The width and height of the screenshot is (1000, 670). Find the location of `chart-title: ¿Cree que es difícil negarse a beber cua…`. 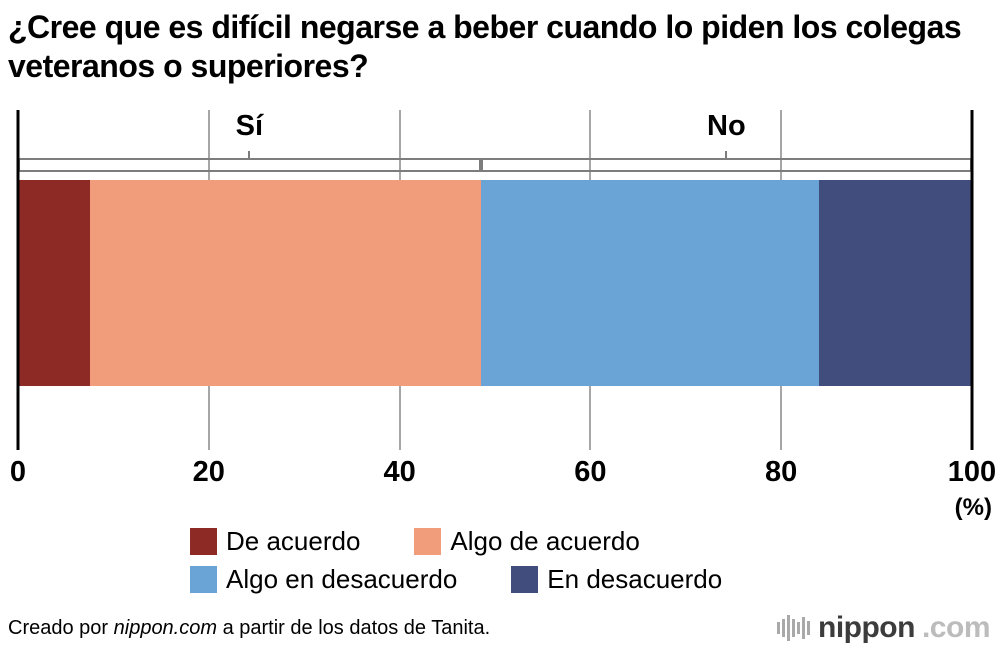

chart-title: ¿Cree que es difícil negarse a beber cua… is located at coordinates (485, 47).